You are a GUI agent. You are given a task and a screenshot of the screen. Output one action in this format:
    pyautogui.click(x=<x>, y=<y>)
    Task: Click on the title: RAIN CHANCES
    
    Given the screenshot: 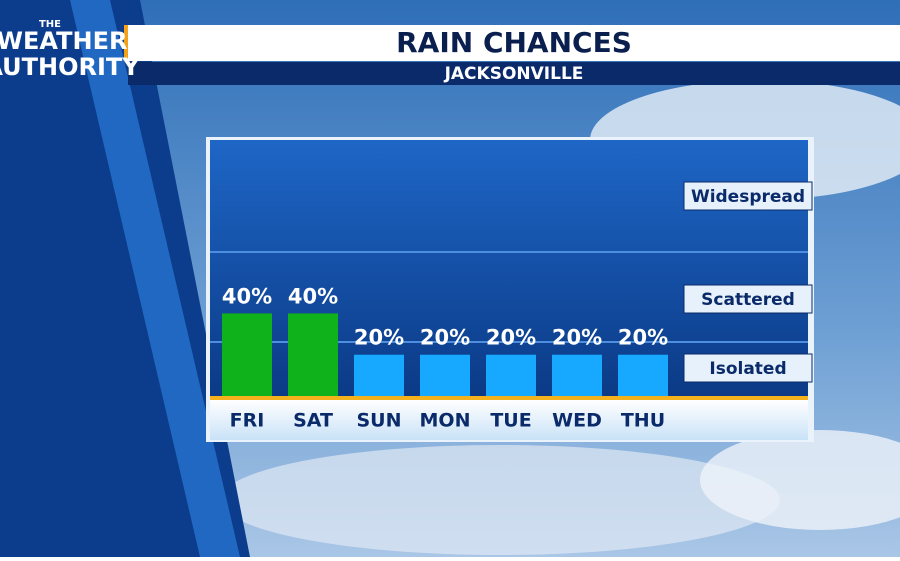 What is the action you would take?
    pyautogui.click(x=514, y=42)
    